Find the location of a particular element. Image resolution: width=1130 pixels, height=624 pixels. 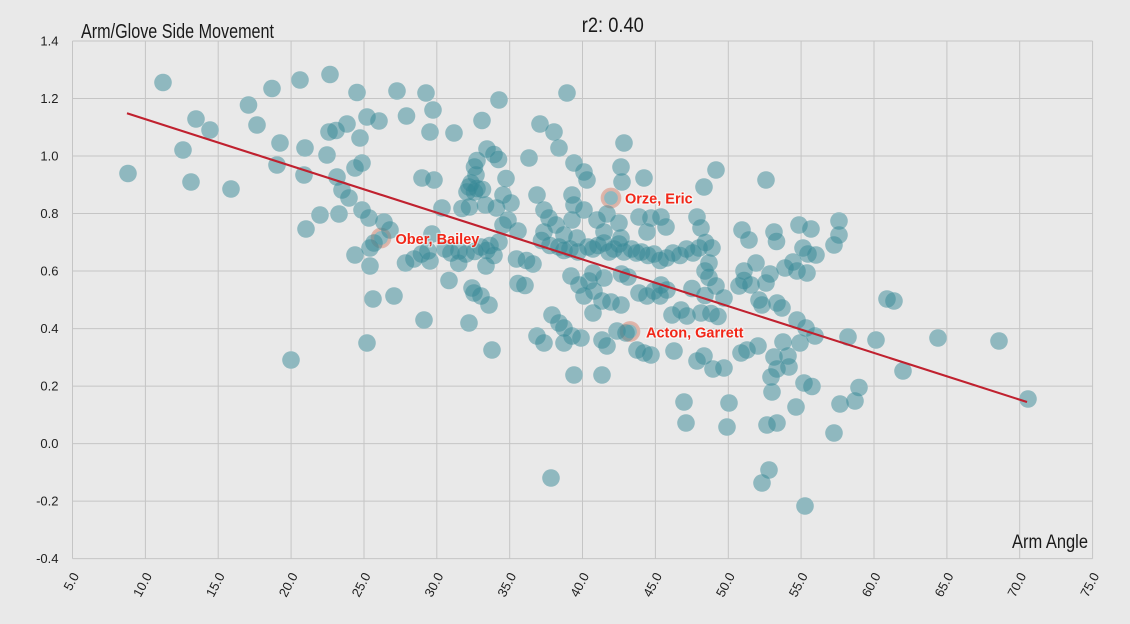

svg-text: 1.2 is located at coordinates (49, 98).